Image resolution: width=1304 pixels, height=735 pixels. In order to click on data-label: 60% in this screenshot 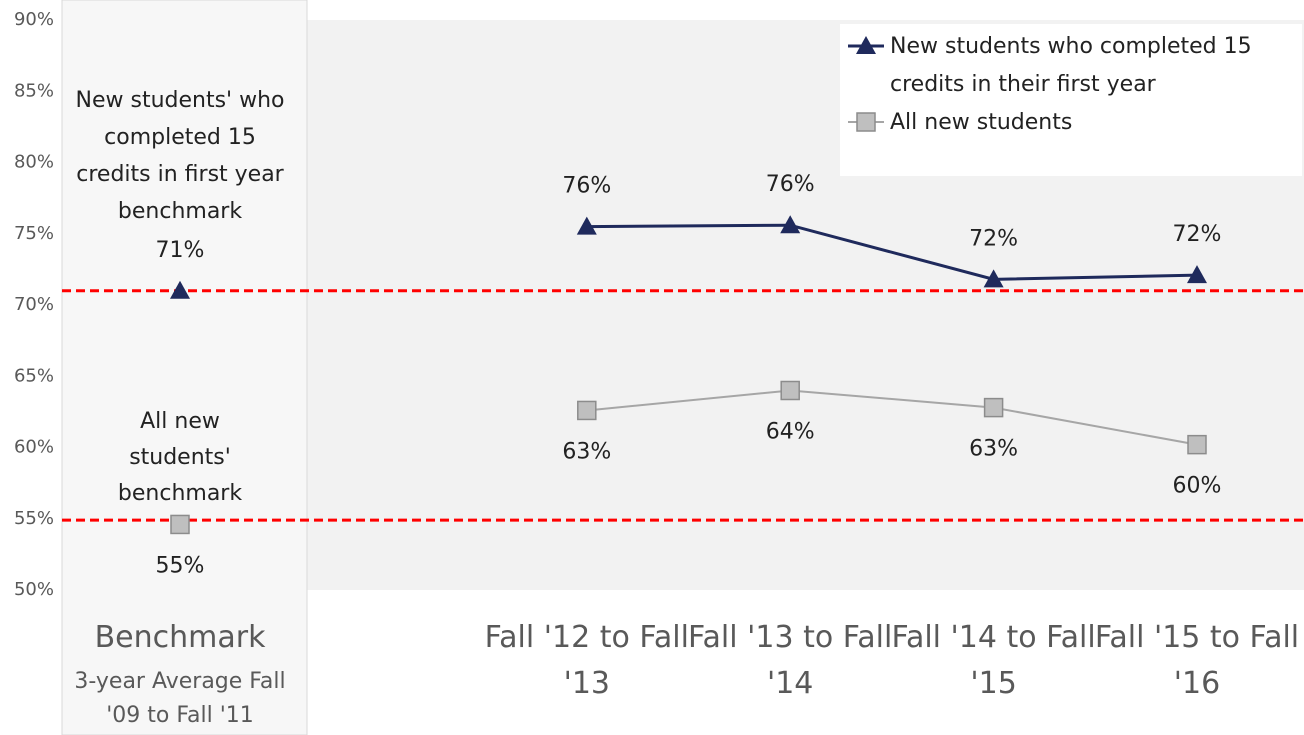, I will do `click(1197, 486)`.